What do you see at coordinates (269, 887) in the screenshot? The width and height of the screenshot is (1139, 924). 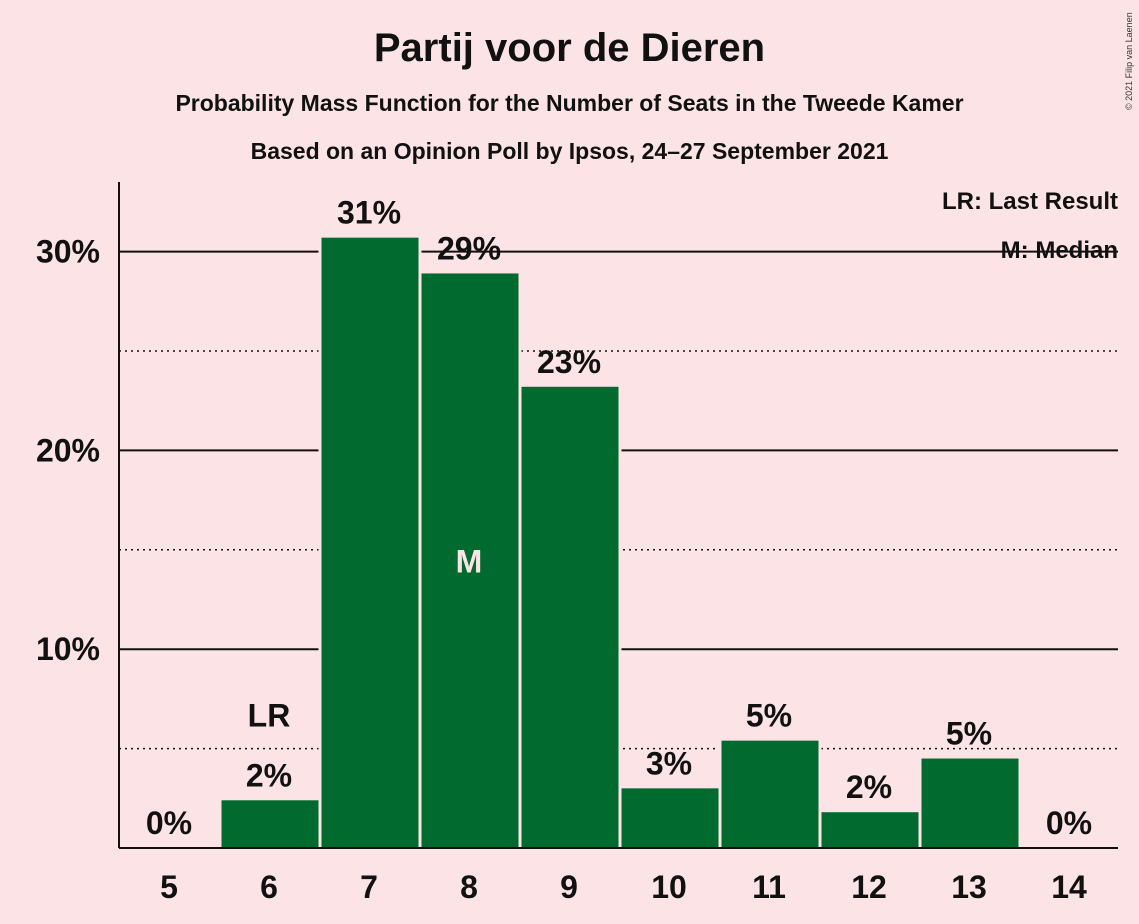 I see `x-tick-label: 6` at bounding box center [269, 887].